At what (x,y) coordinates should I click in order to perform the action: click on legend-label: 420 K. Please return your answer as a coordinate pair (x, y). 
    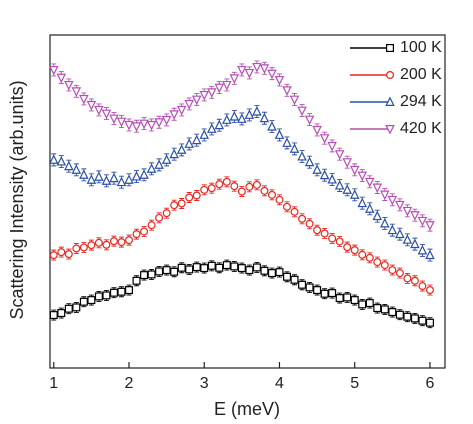
    Looking at the image, I should click on (421, 128).